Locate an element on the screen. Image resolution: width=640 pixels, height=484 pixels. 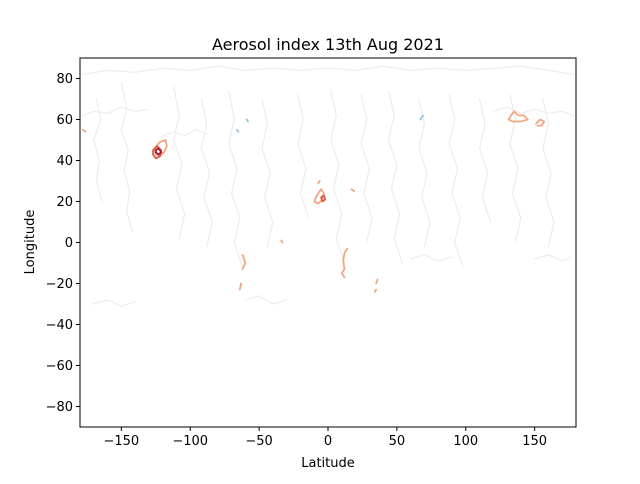
y-tick-label: −60 is located at coordinates (59, 366).